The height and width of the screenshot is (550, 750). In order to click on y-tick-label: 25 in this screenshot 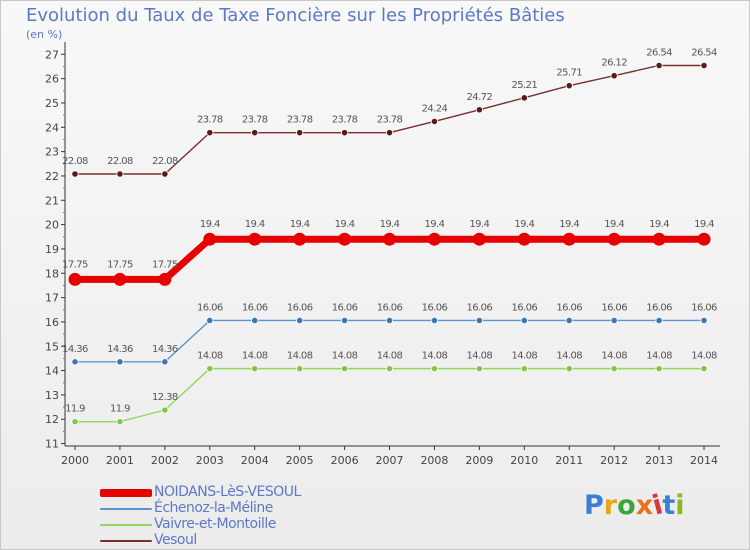, I will do `click(52, 103)`.